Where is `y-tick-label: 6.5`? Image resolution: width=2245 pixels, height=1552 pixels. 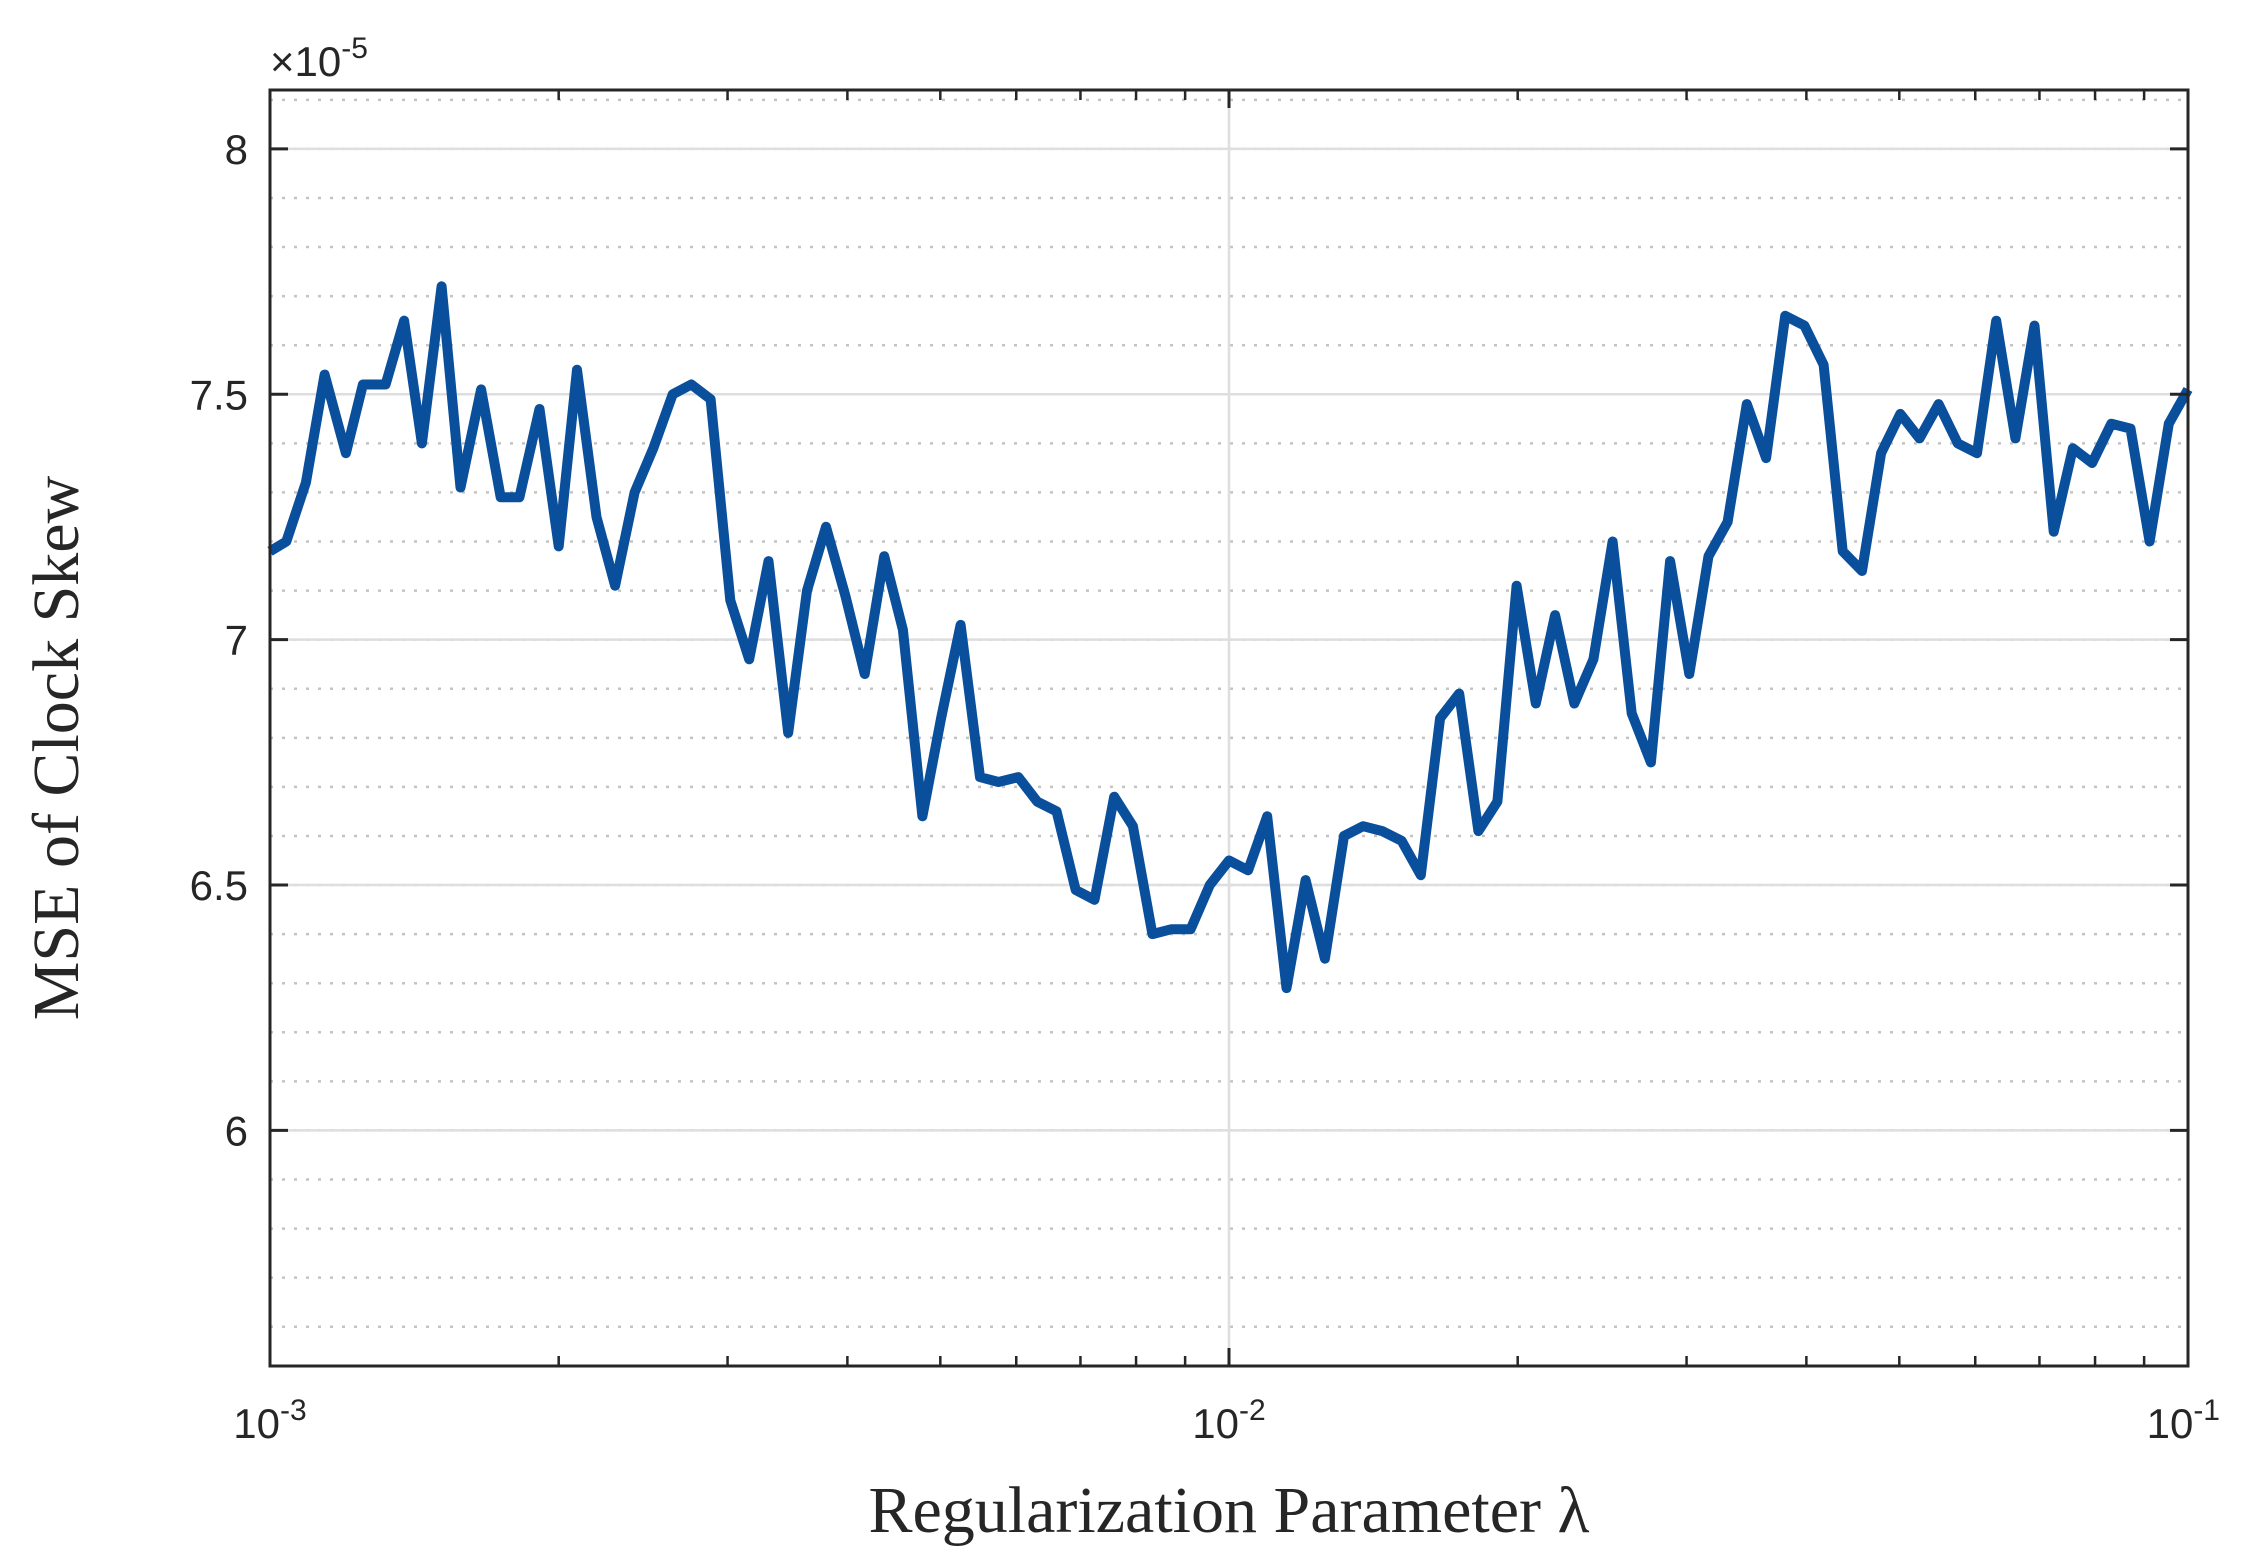 y-tick-label: 6.5 is located at coordinates (219, 885).